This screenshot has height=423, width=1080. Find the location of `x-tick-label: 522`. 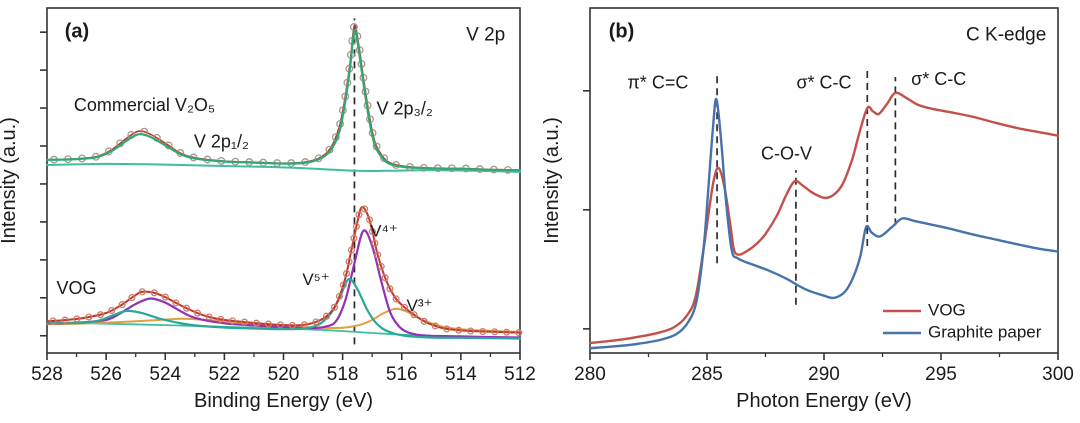

x-tick-label: 522 is located at coordinates (225, 374).